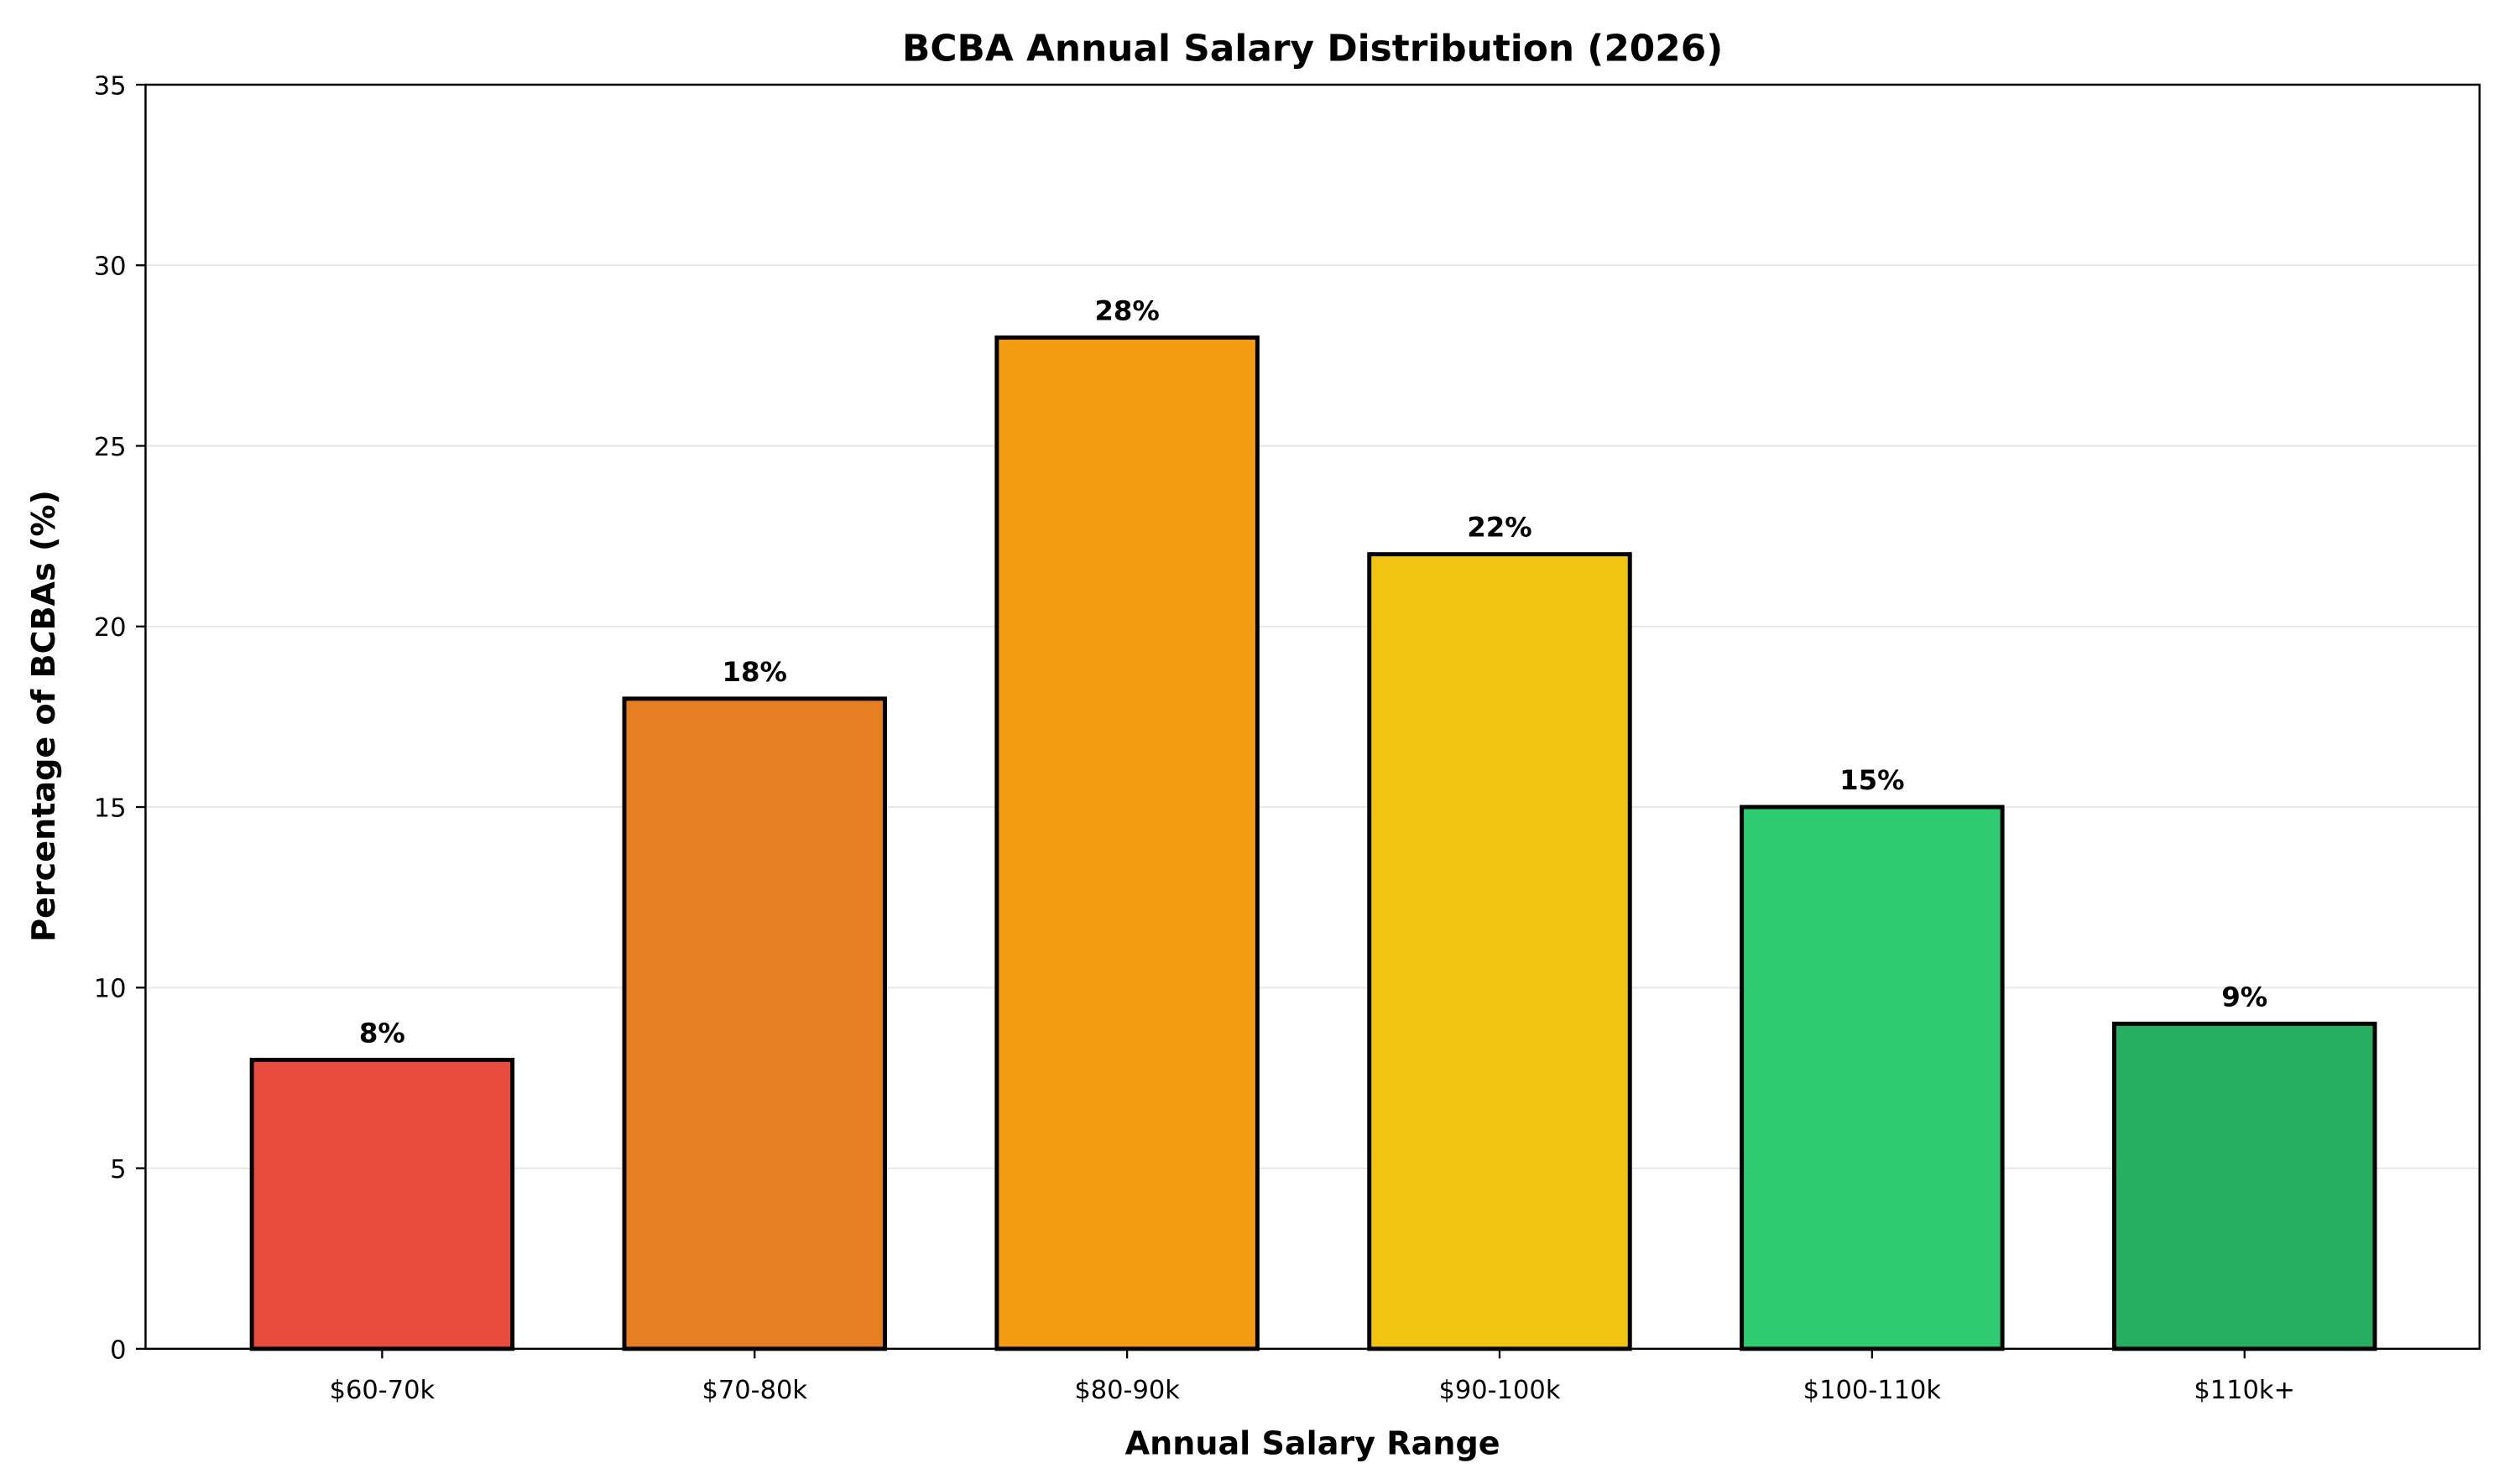  What do you see at coordinates (1312, 48) in the screenshot?
I see `chart-title: BCBA Annual Salary Distribution (2026)` at bounding box center [1312, 48].